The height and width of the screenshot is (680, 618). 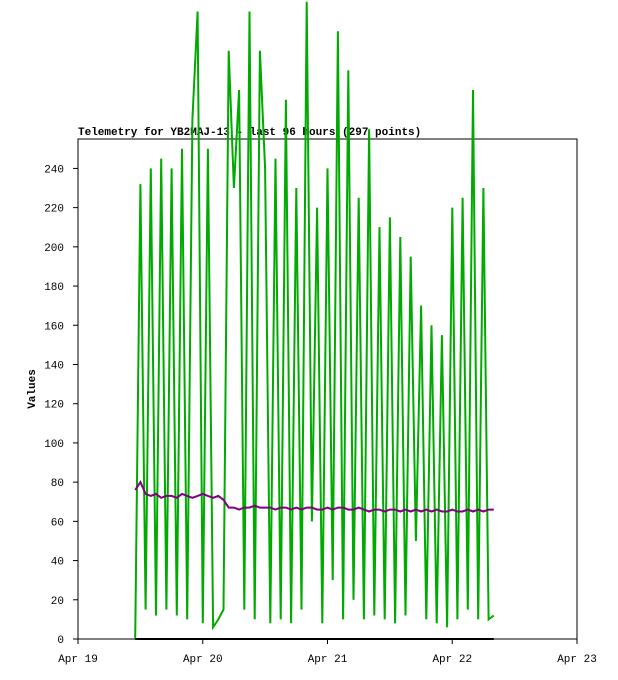 What do you see at coordinates (328, 660) in the screenshot?
I see `x-tick-label: Apr 21` at bounding box center [328, 660].